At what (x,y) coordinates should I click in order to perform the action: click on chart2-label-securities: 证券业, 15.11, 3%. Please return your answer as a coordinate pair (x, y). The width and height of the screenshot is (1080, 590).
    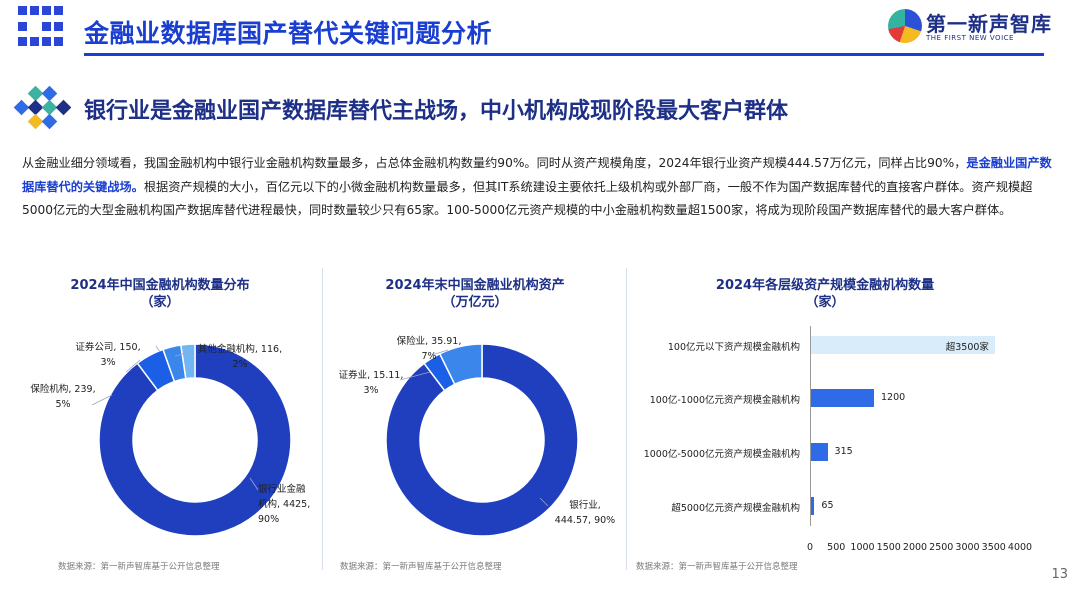
    Looking at the image, I should click on (371, 383).